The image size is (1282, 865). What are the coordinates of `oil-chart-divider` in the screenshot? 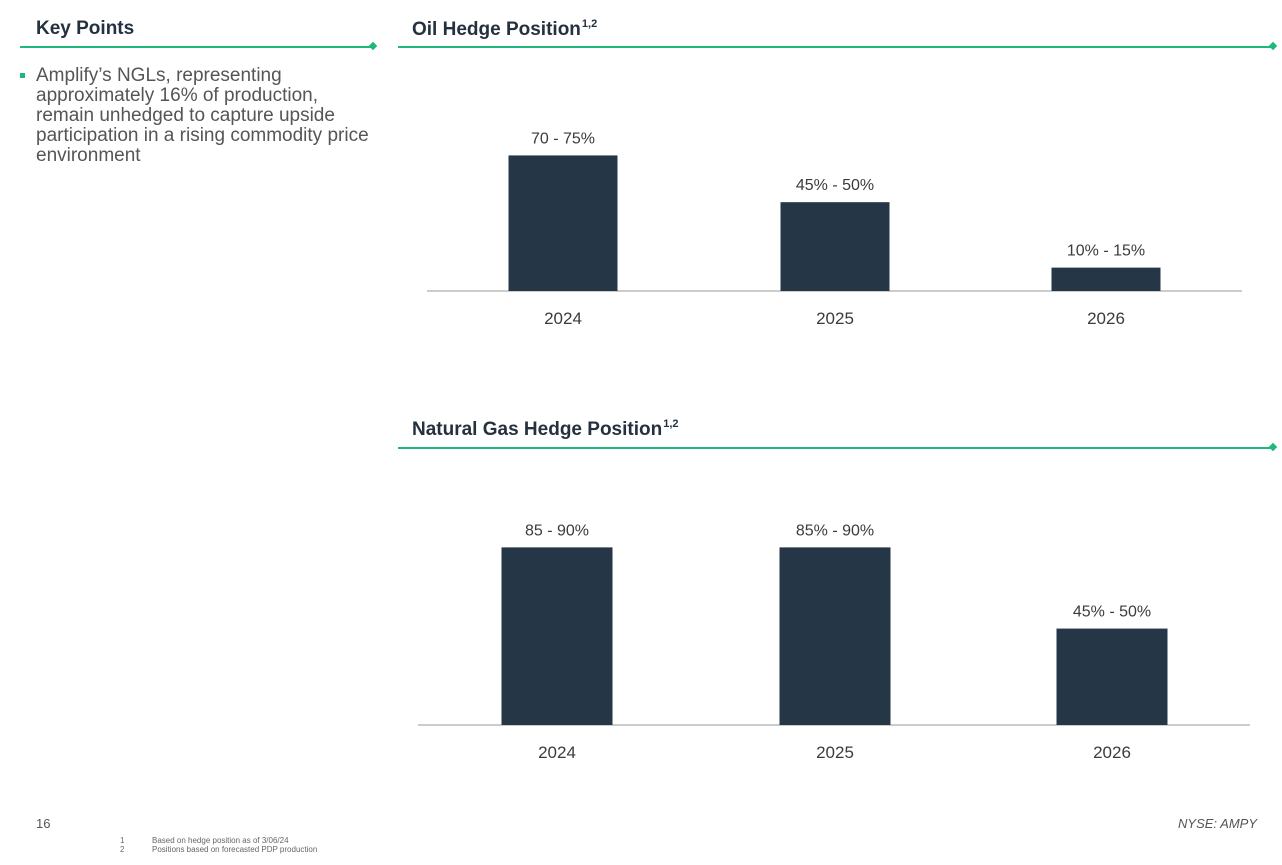 It's located at (838, 46).